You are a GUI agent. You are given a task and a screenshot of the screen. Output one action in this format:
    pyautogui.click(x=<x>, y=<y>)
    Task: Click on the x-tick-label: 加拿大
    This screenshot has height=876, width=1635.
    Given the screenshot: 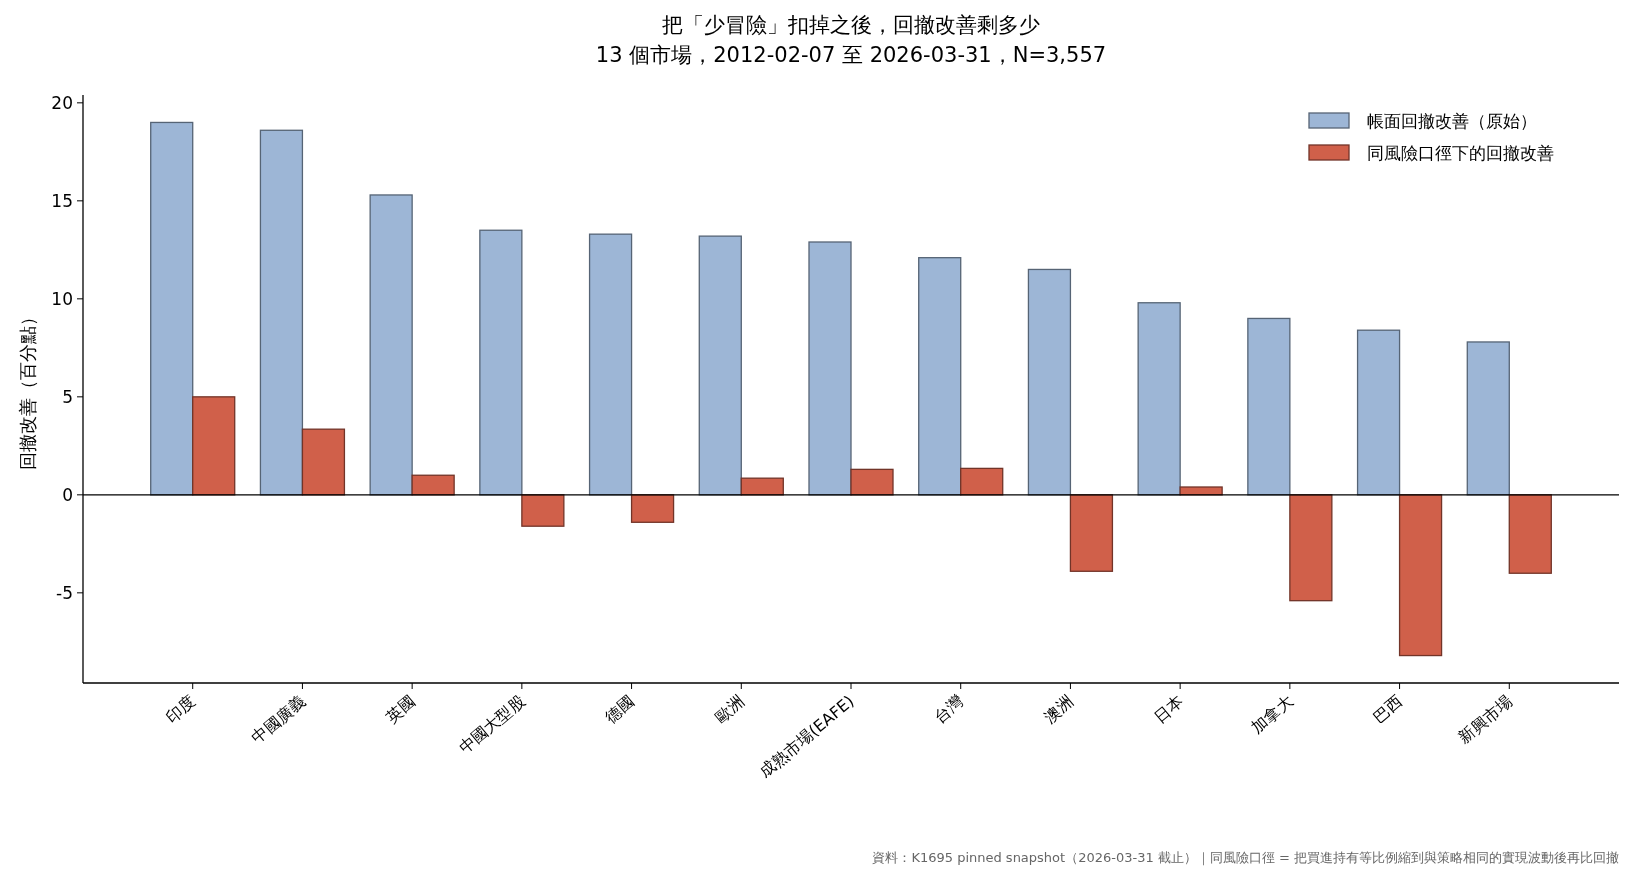 What is the action you would take?
    pyautogui.click(x=1272, y=714)
    